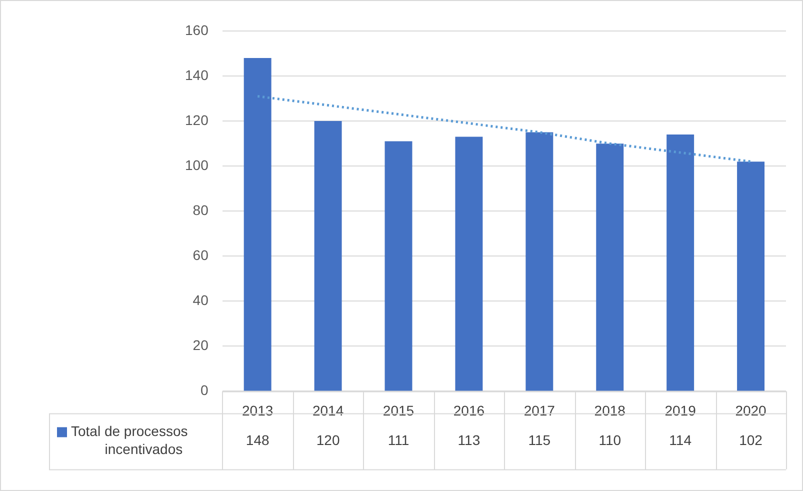  Describe the element at coordinates (200, 254) in the screenshot. I see `y-tick-label: 60` at that location.